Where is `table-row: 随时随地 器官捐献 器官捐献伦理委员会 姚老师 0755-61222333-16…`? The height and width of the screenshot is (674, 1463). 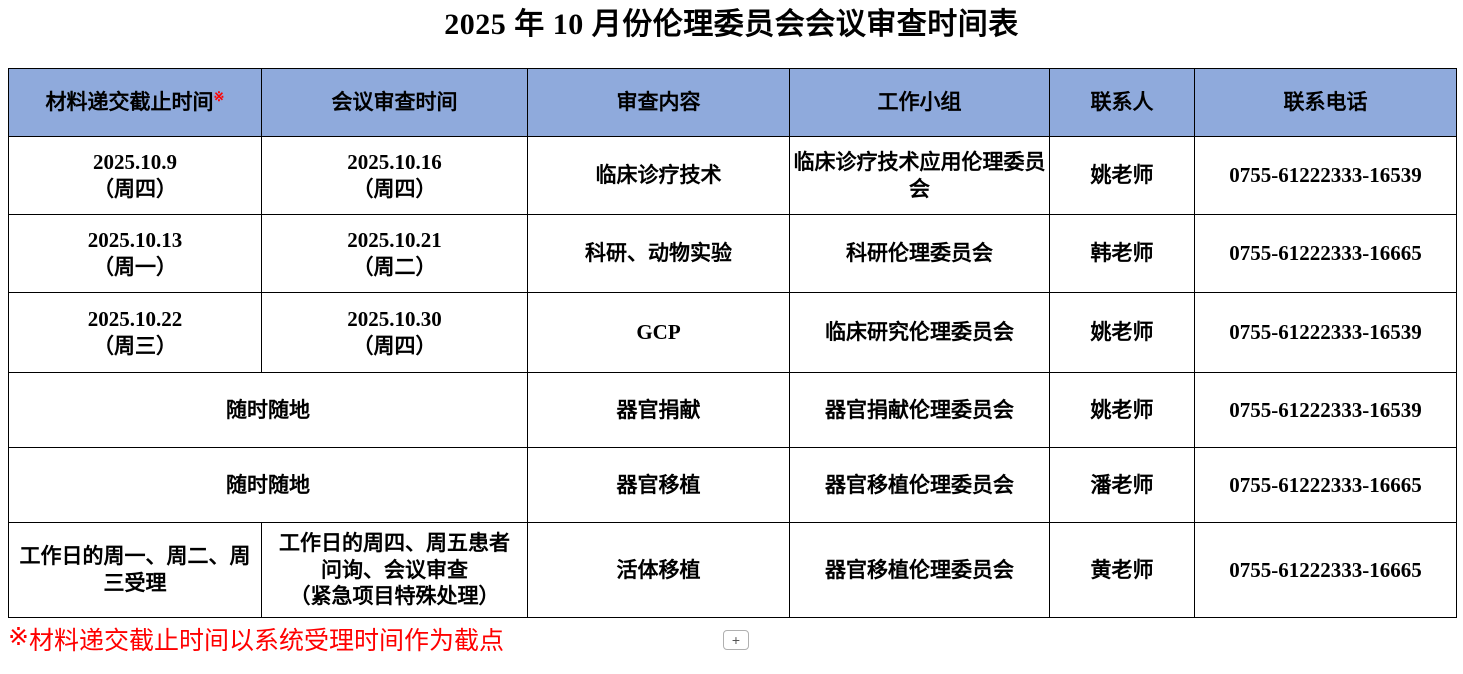 table-row: 随时随地 器官捐献 器官捐献伦理委员会 姚老师 0755-61222333-16… is located at coordinates (732, 410).